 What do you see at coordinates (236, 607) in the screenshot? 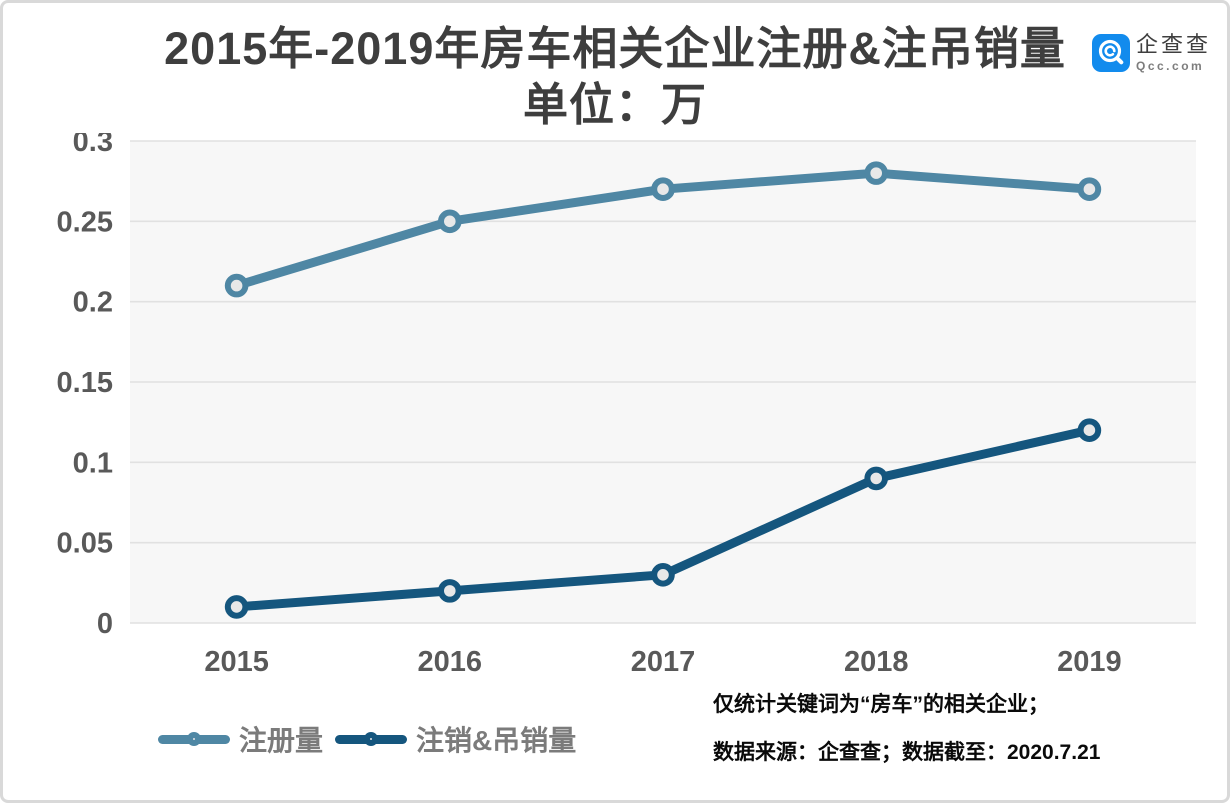
I see `data-point-1-2015` at bounding box center [236, 607].